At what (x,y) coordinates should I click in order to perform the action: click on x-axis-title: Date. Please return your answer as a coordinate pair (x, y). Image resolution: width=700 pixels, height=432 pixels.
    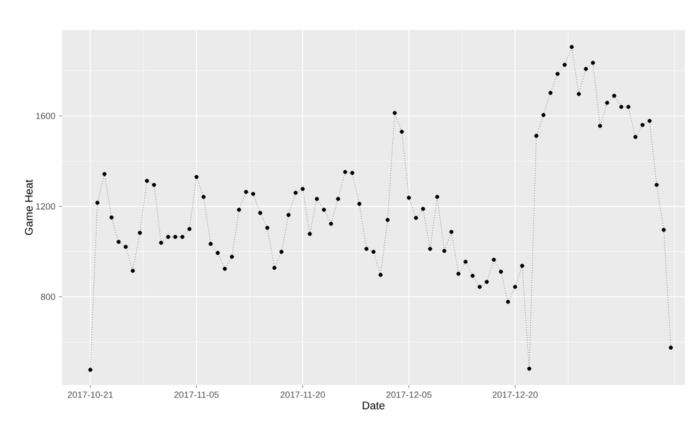
    Looking at the image, I should click on (373, 406).